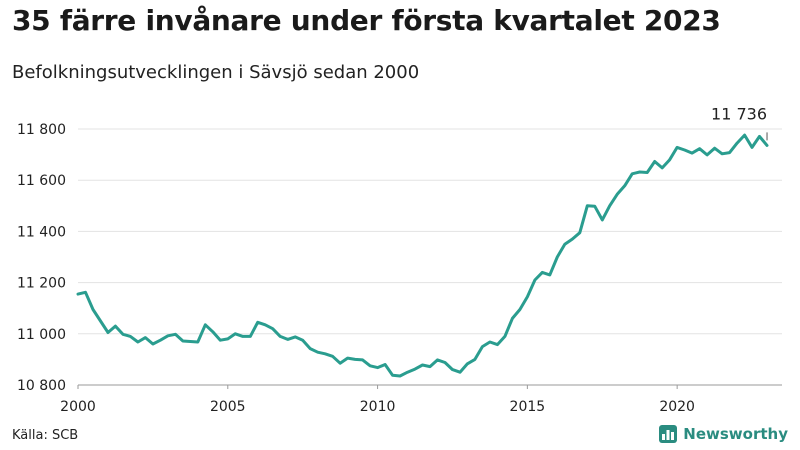 The image size is (800, 450). Describe the element at coordinates (41, 284) in the screenshot. I see `y-tick-label: 11 200` at that location.